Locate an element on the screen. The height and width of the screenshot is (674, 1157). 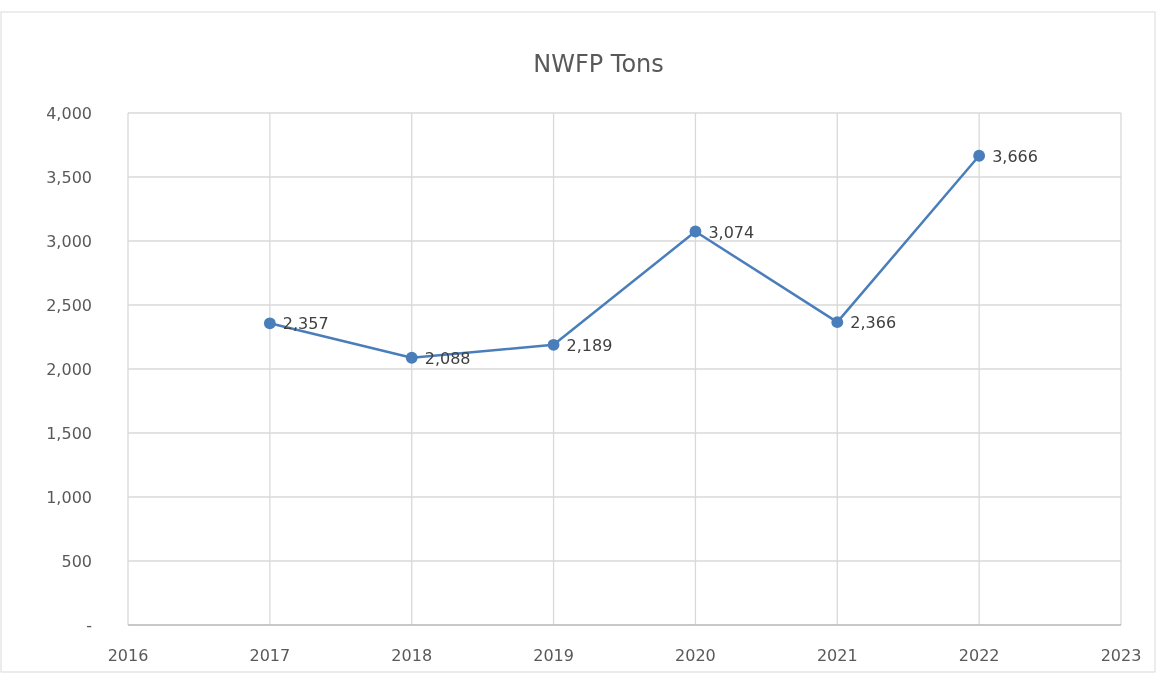
chart-title: NWFP Tons is located at coordinates (598, 64).